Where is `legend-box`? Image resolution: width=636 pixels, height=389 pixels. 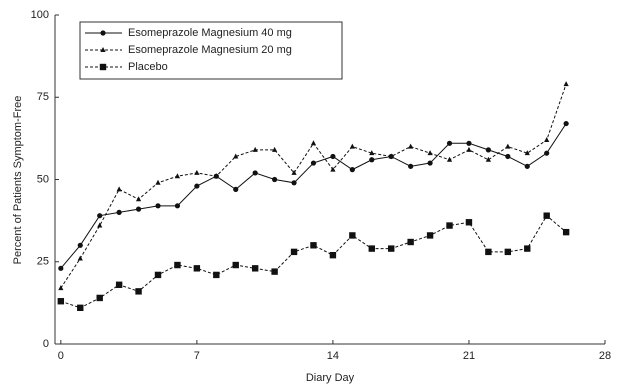
legend-box is located at coordinates (211, 50).